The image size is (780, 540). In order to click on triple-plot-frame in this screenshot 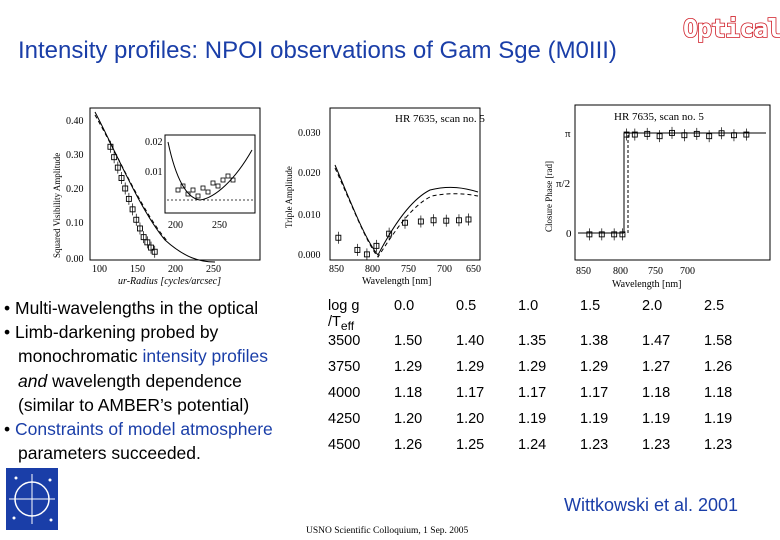, I will do `click(405, 184)`.